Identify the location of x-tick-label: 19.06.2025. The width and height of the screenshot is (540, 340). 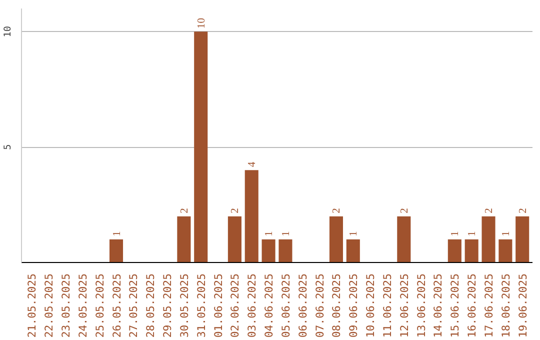
(523, 306).